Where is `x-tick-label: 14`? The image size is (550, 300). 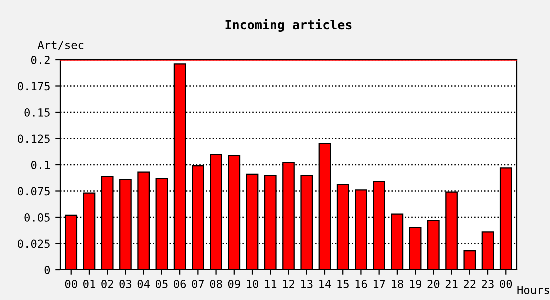
x-tick-label: 14 is located at coordinates (326, 284).